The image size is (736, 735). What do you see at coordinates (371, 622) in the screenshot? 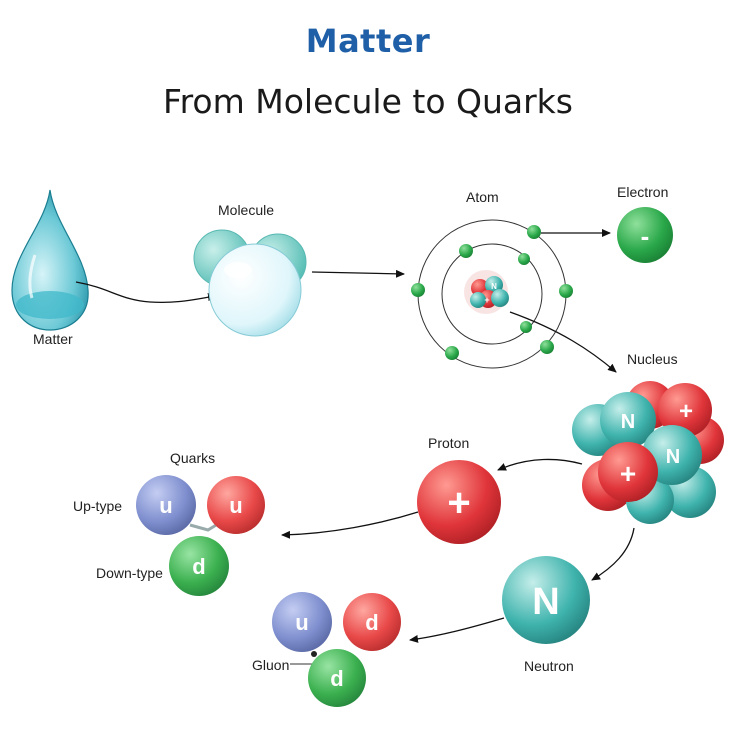
I see `quark-d-glyph-2: d` at bounding box center [371, 622].